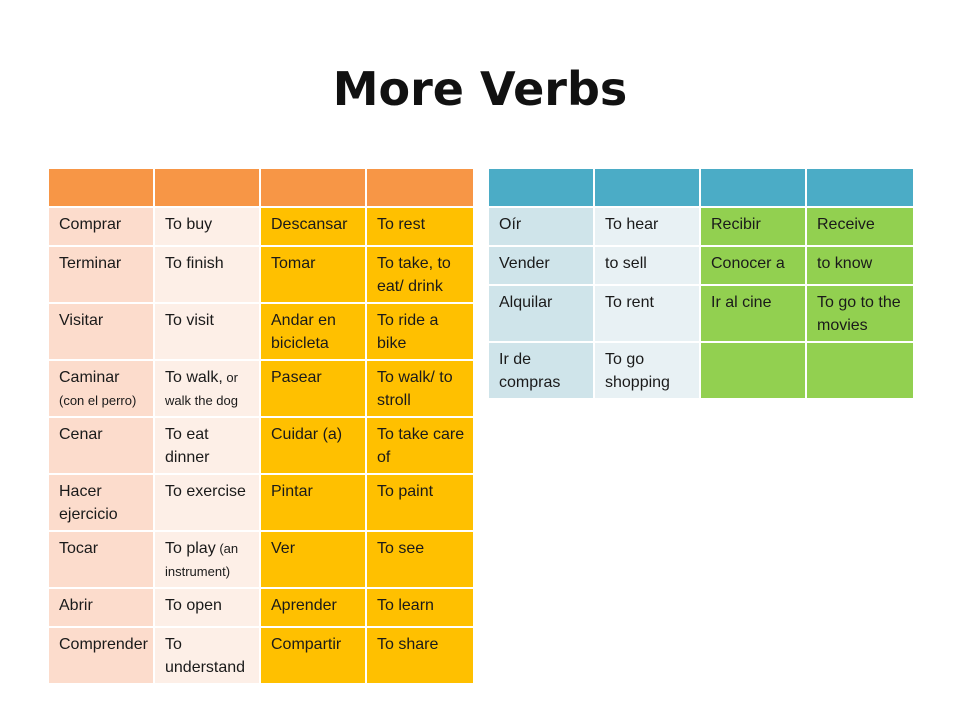  What do you see at coordinates (207, 607) in the screenshot?
I see `english-meaning-cell: To open` at bounding box center [207, 607].